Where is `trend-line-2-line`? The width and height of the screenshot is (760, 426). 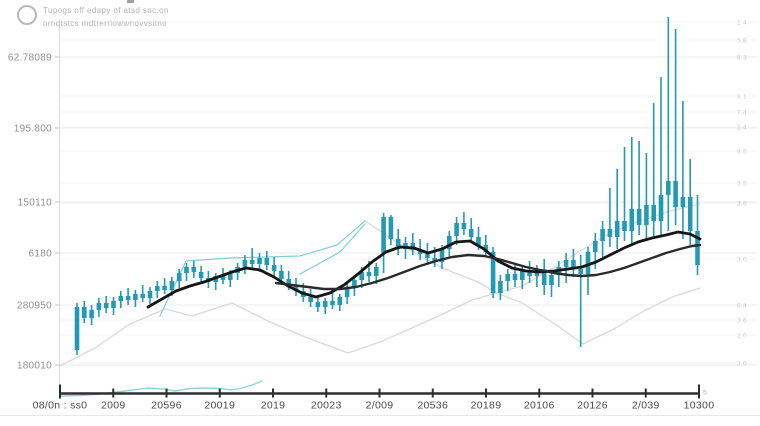 trend-line-2-line is located at coordinates (332, 249).